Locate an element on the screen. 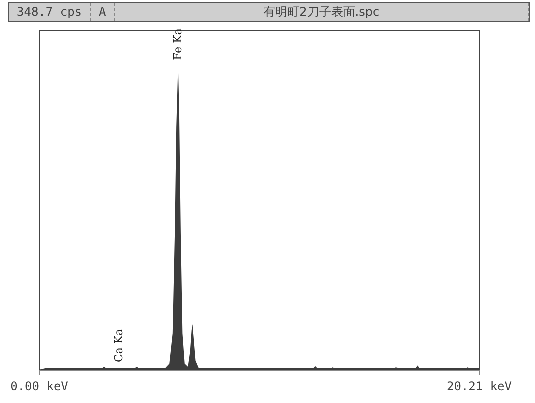 The height and width of the screenshot is (403, 535). text: A is located at coordinates (103, 12).